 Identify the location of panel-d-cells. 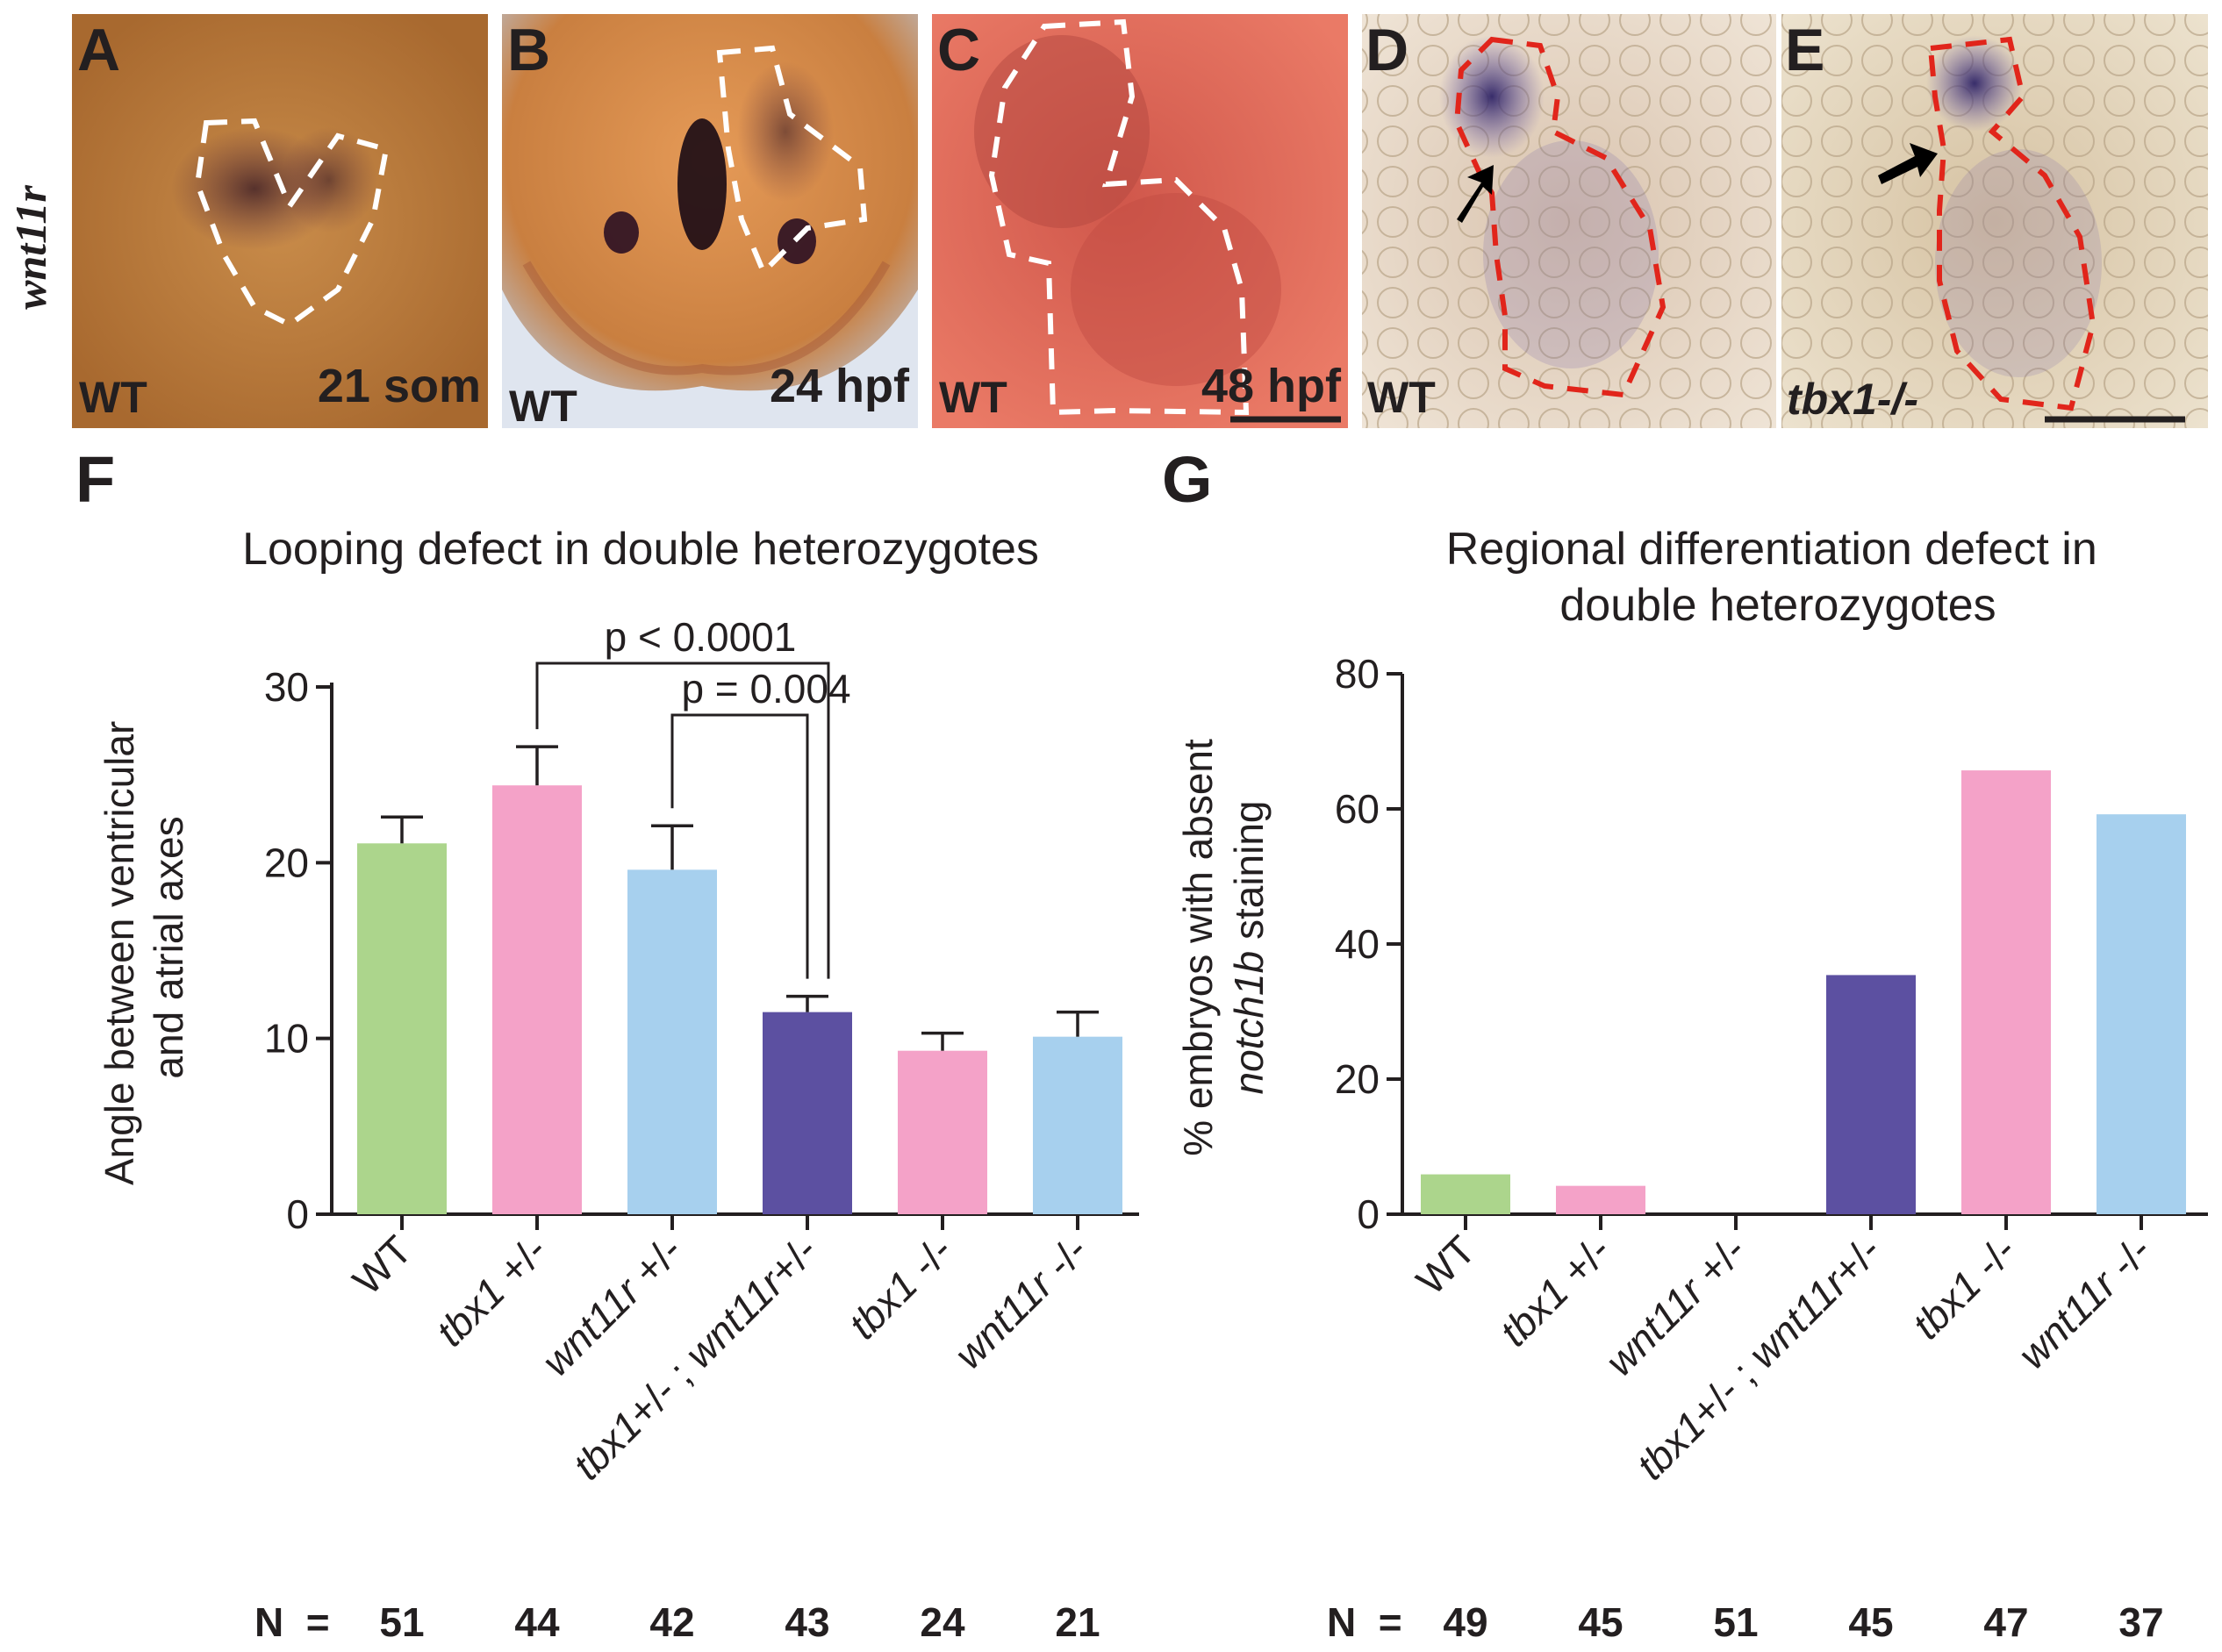
(1569, 221).